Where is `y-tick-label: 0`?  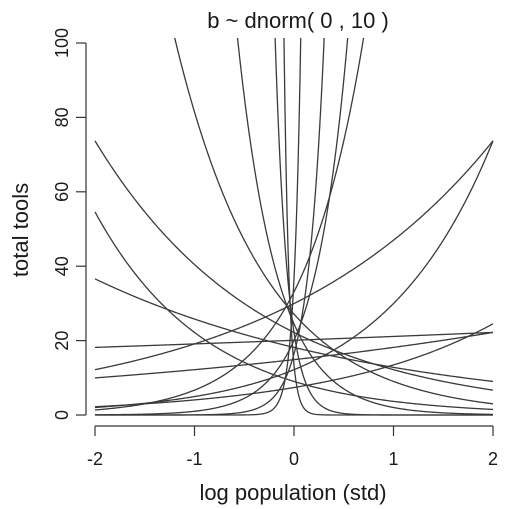 y-tick-label: 0 is located at coordinates (62, 415).